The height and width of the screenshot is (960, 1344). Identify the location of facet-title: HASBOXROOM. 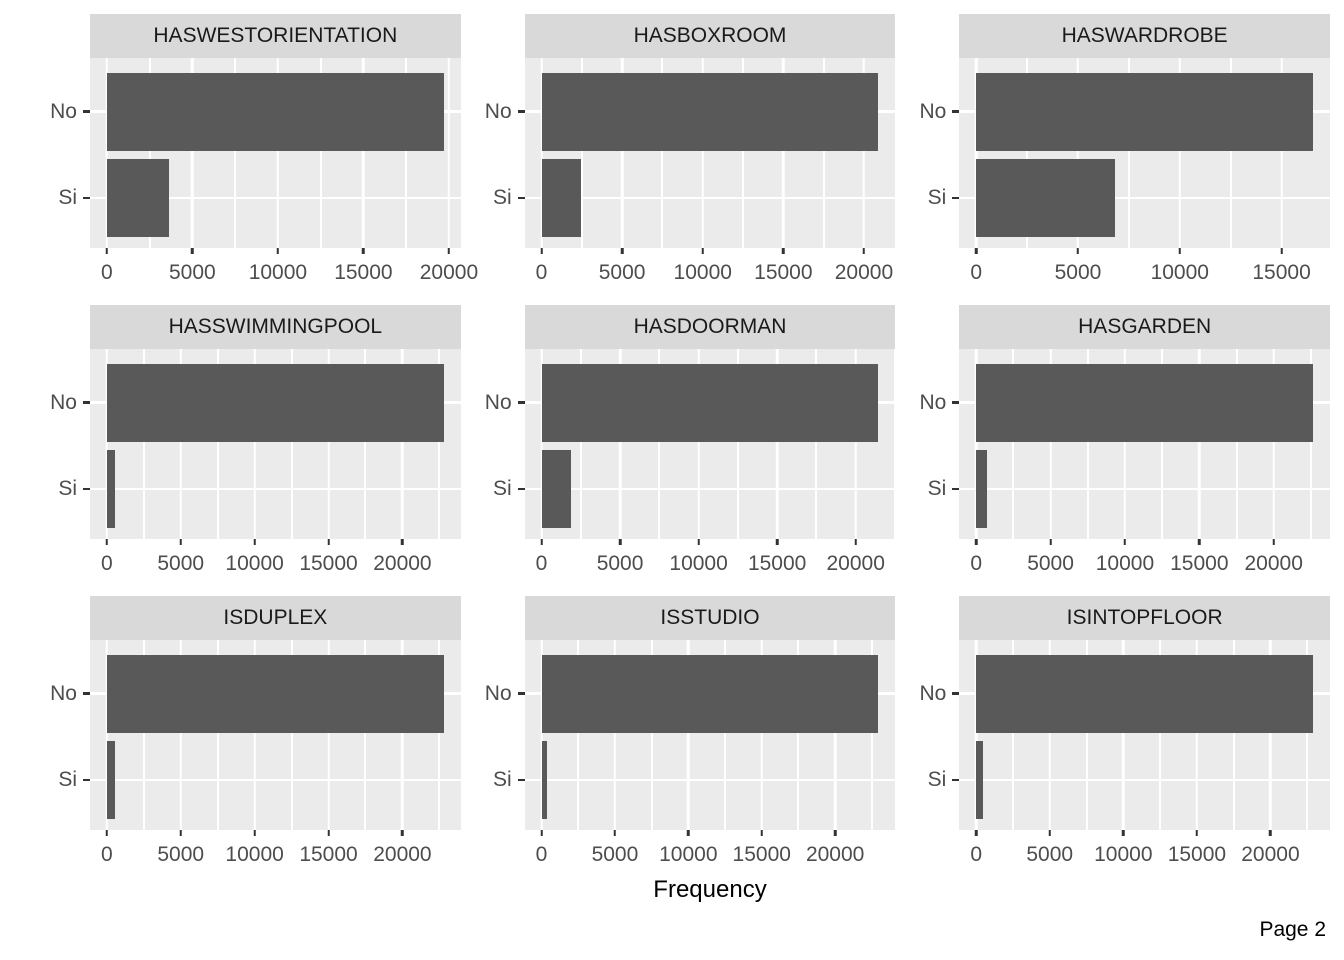
(710, 35).